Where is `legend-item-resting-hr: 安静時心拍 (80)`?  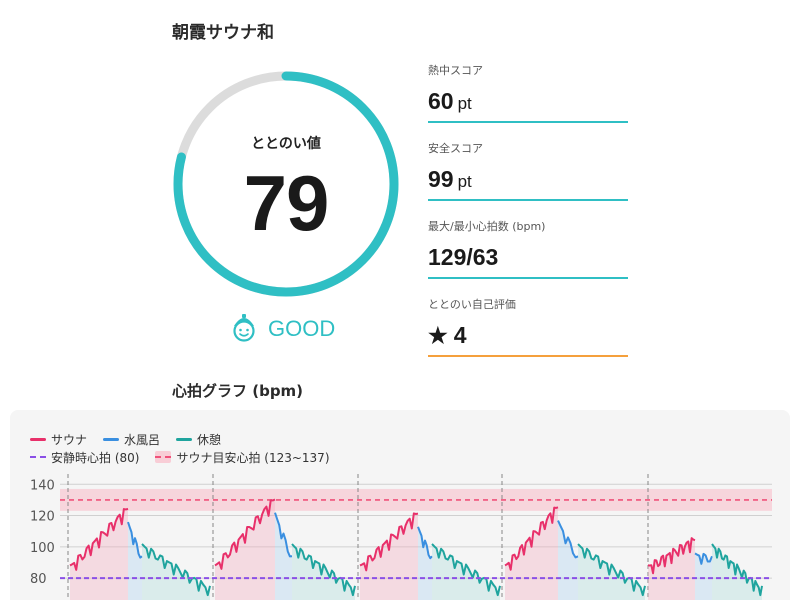
legend-item-resting-hr: 安静時心拍 (80) is located at coordinates (84, 457).